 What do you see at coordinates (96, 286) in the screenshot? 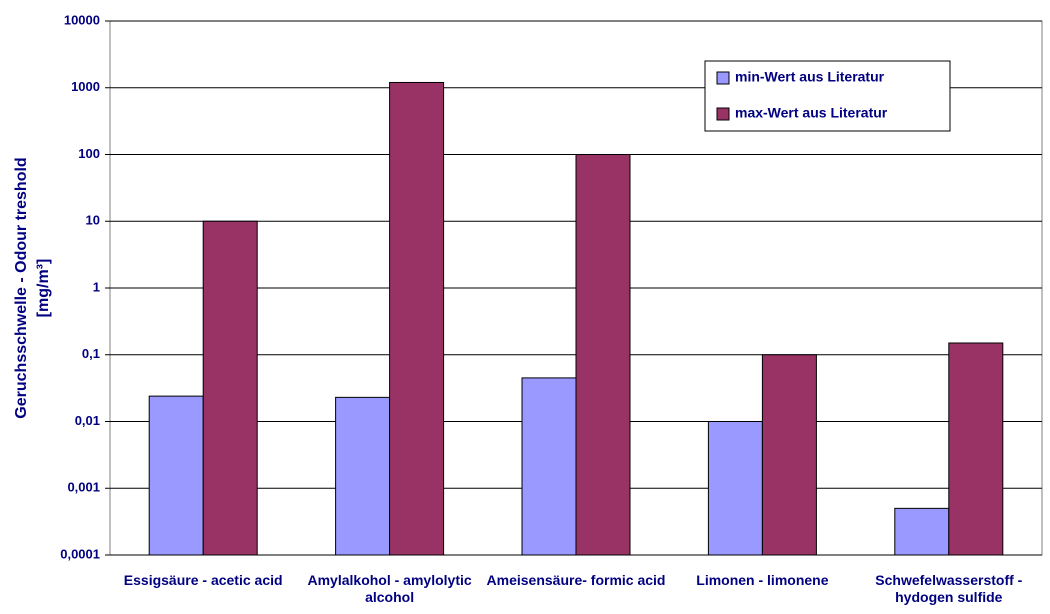
I see `y-tick-label: 1` at bounding box center [96, 286].